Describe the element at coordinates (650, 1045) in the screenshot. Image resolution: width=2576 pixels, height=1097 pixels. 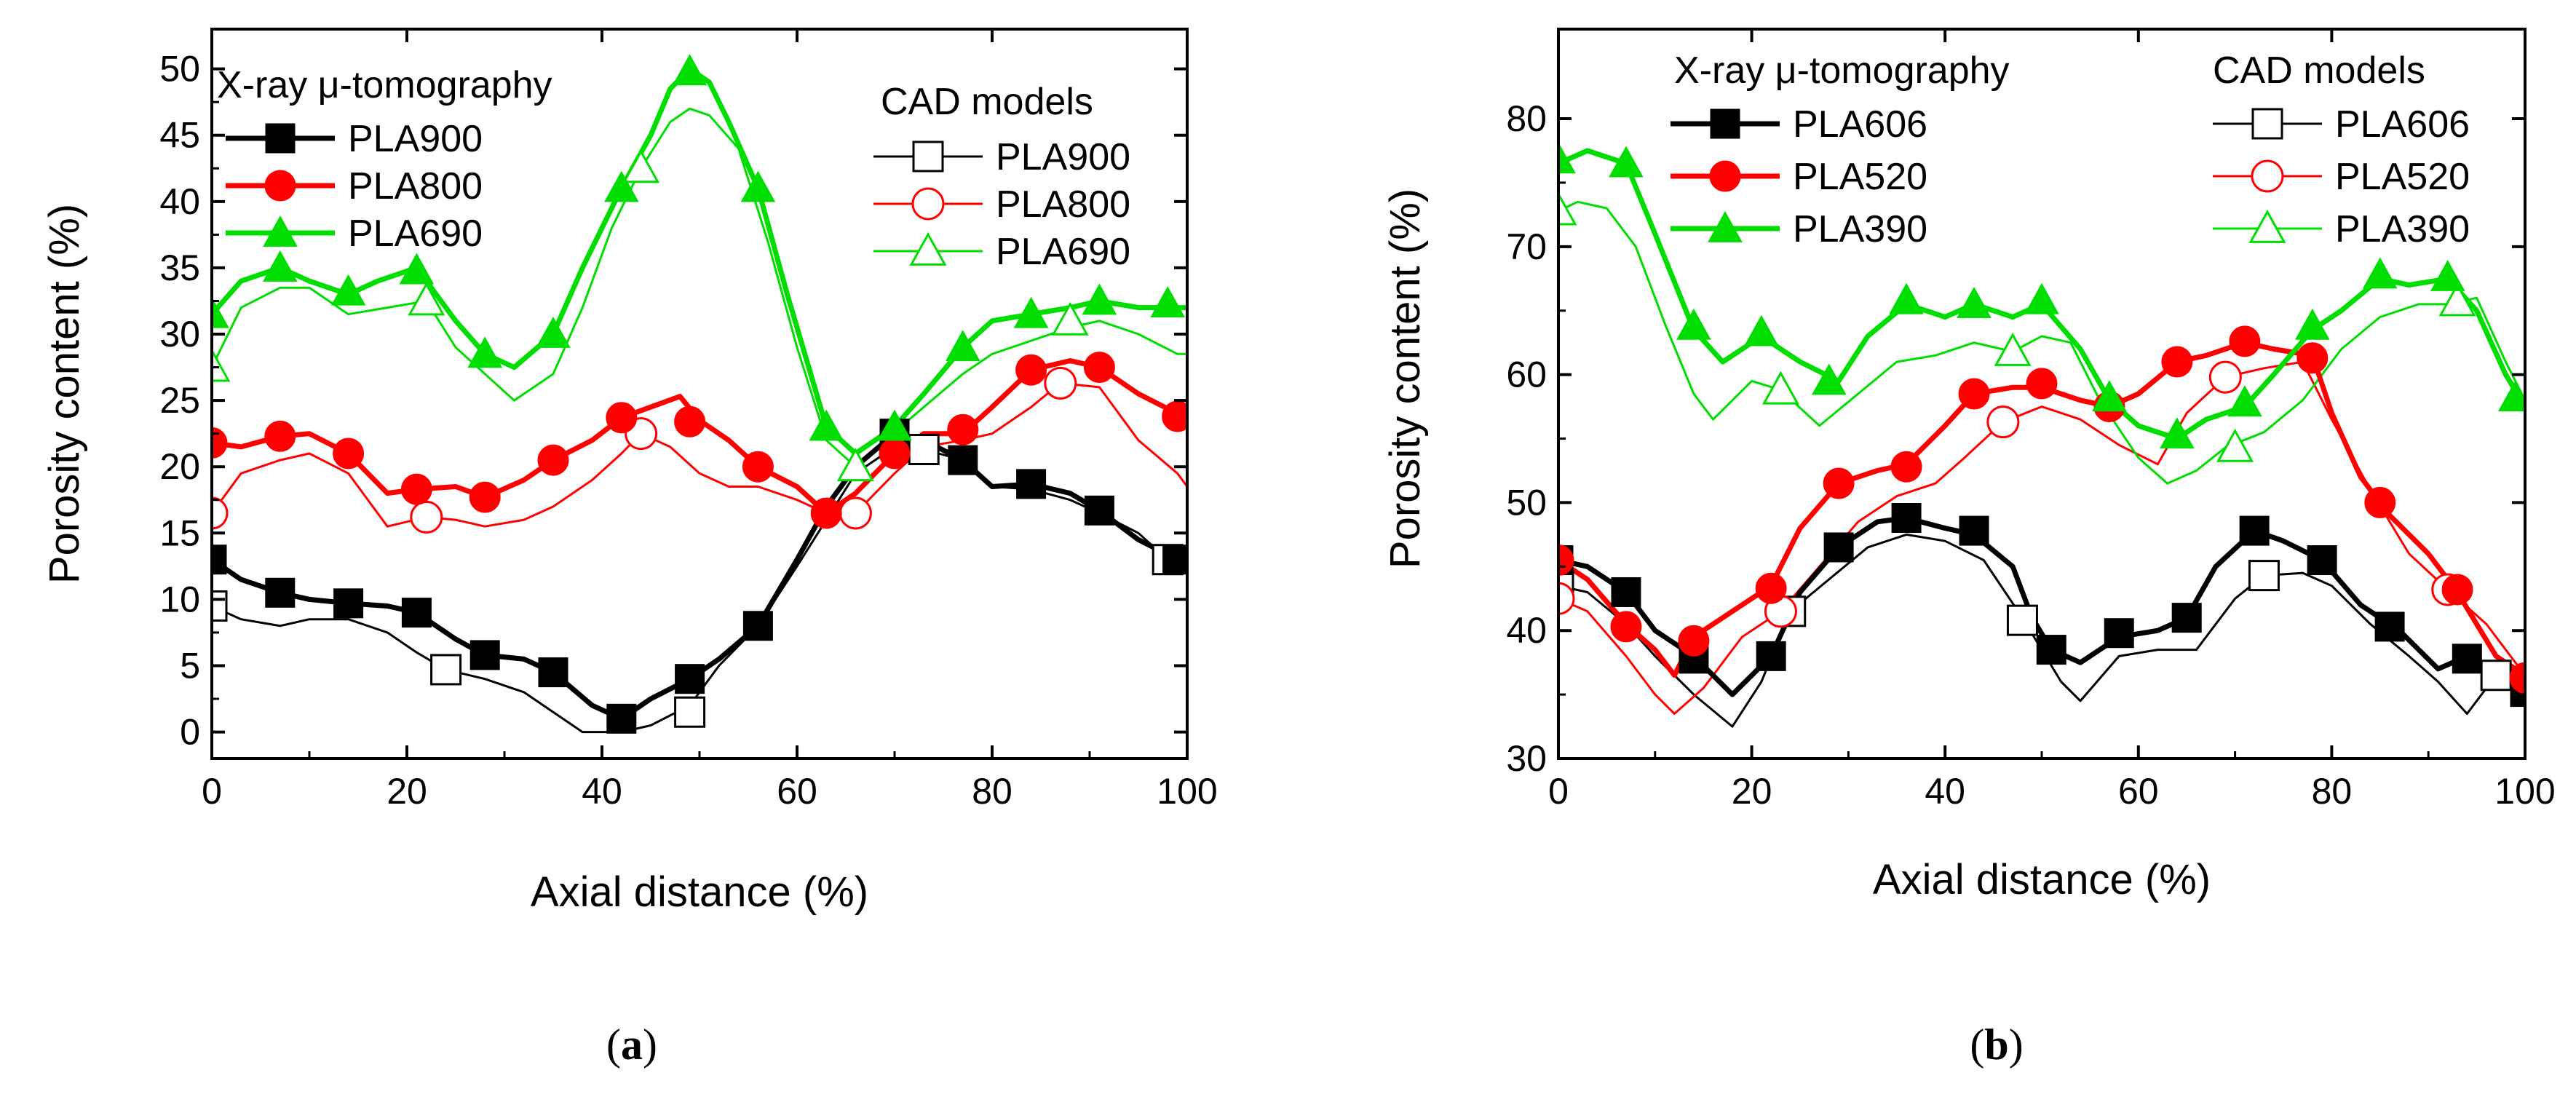
I see `caption-a-close: )` at that location.